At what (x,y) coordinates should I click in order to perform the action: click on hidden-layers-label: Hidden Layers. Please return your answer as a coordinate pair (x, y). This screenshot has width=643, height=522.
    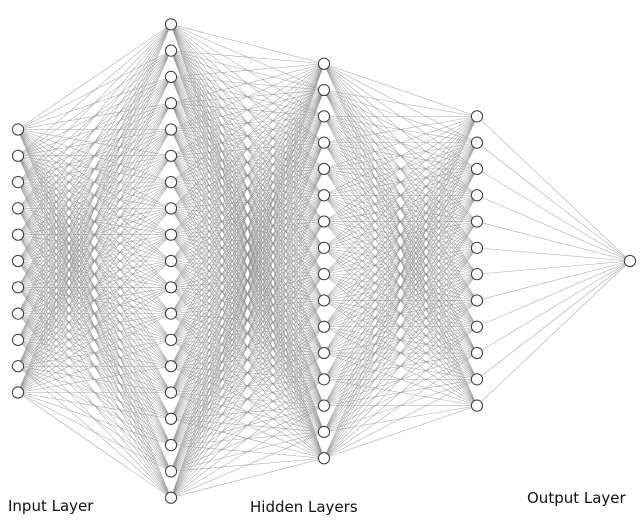
    Looking at the image, I should click on (304, 507).